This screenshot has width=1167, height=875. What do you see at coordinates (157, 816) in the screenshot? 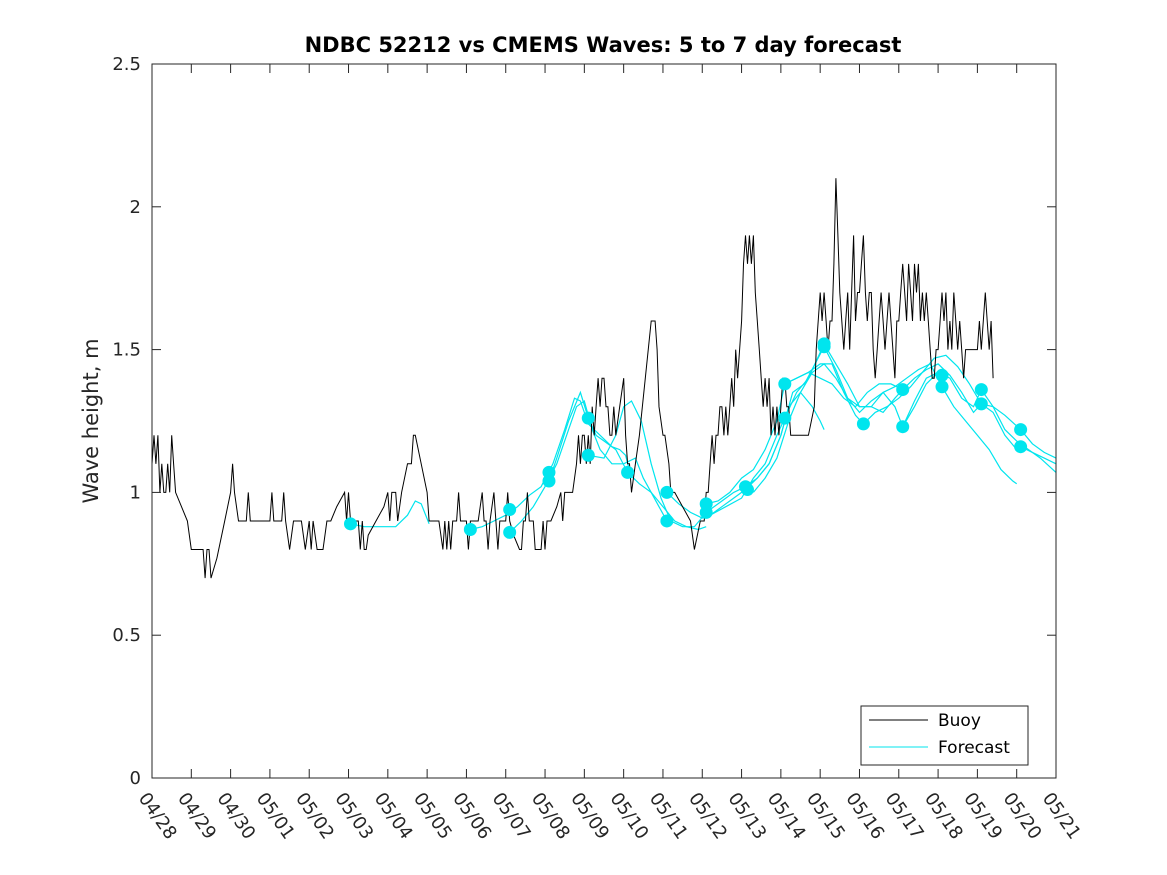
I see `x-tick-label: 04/28` at bounding box center [157, 816].